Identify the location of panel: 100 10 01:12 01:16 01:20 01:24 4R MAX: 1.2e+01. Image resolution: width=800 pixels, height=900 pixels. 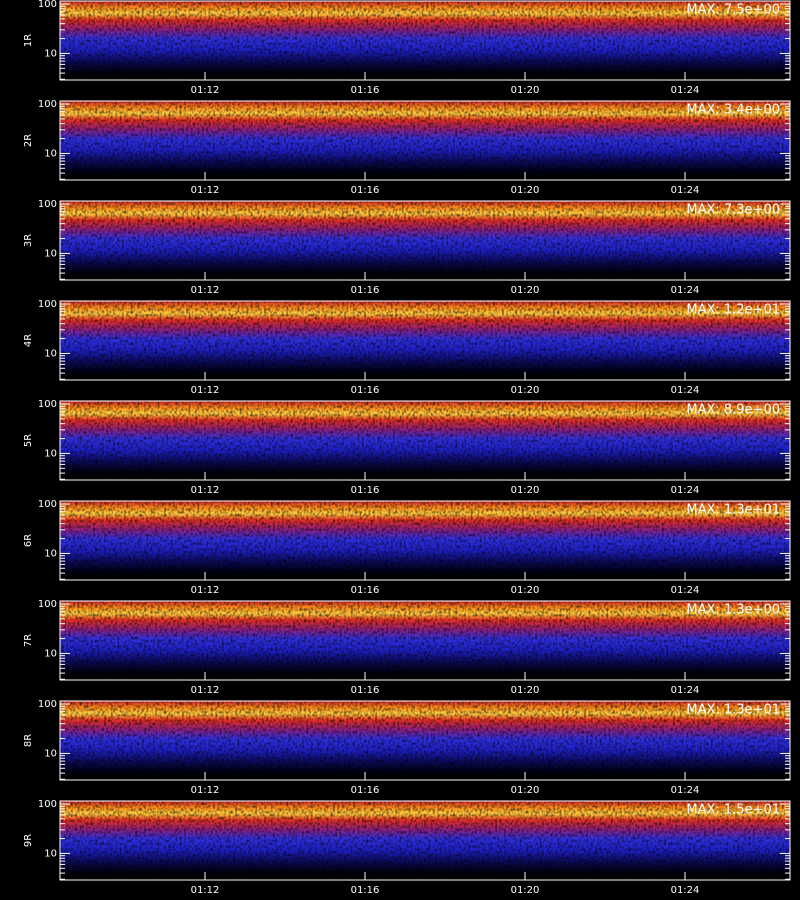
(407, 347).